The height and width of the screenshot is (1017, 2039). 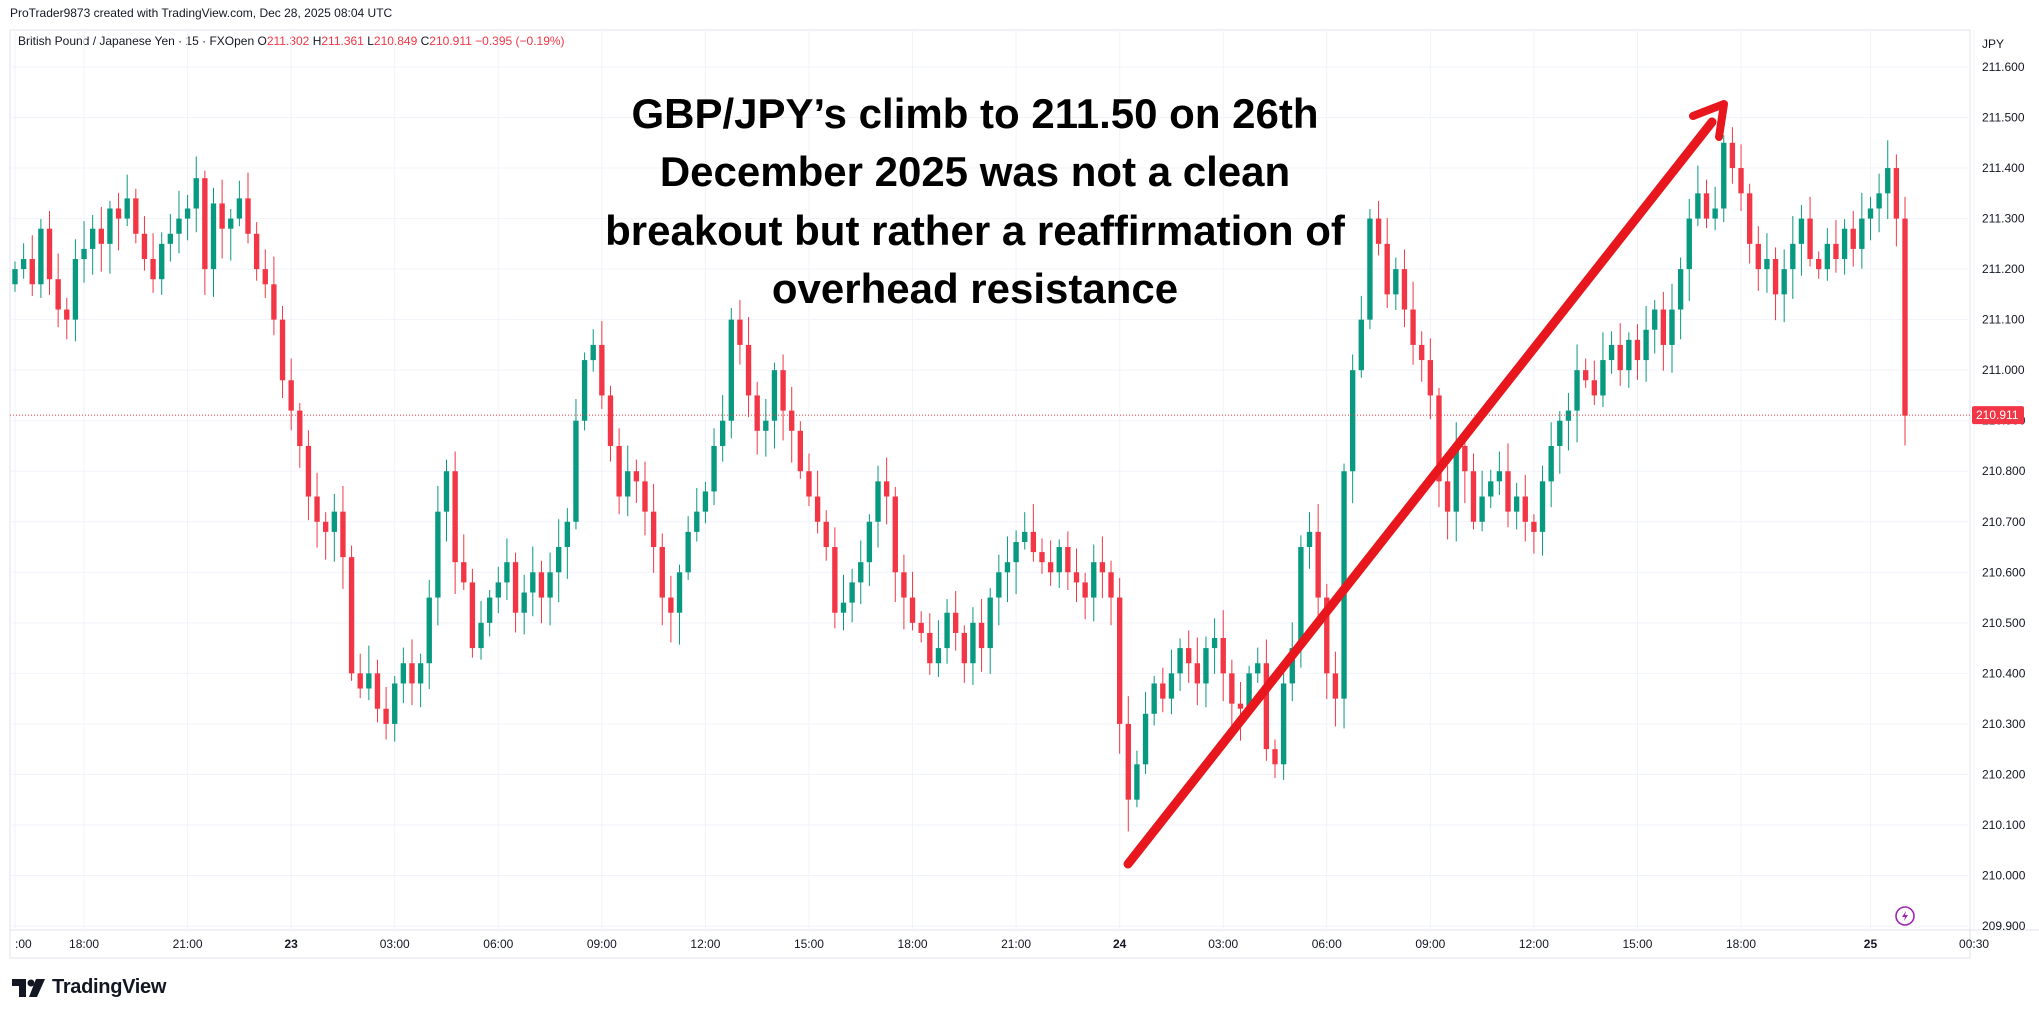 What do you see at coordinates (1534, 944) in the screenshot?
I see `x-tick-label: 12:00` at bounding box center [1534, 944].